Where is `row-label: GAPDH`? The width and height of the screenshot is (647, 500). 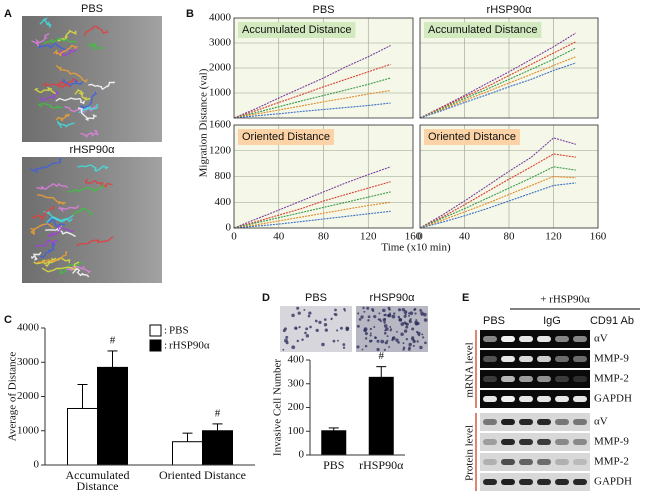 row-label: GAPDH is located at coordinates (613, 482).